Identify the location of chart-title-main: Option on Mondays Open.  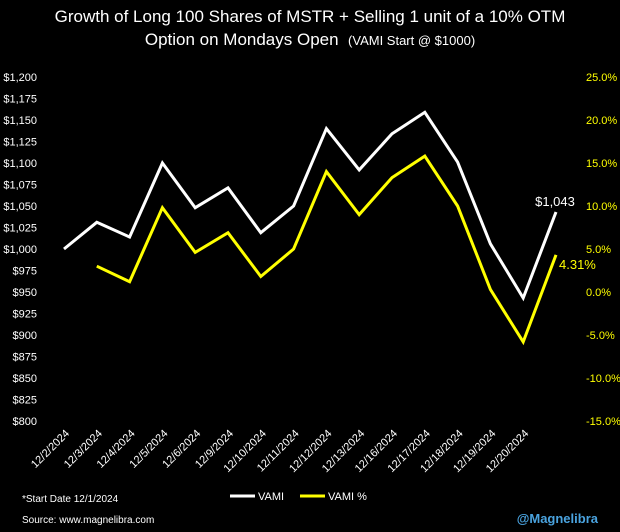
(242, 39).